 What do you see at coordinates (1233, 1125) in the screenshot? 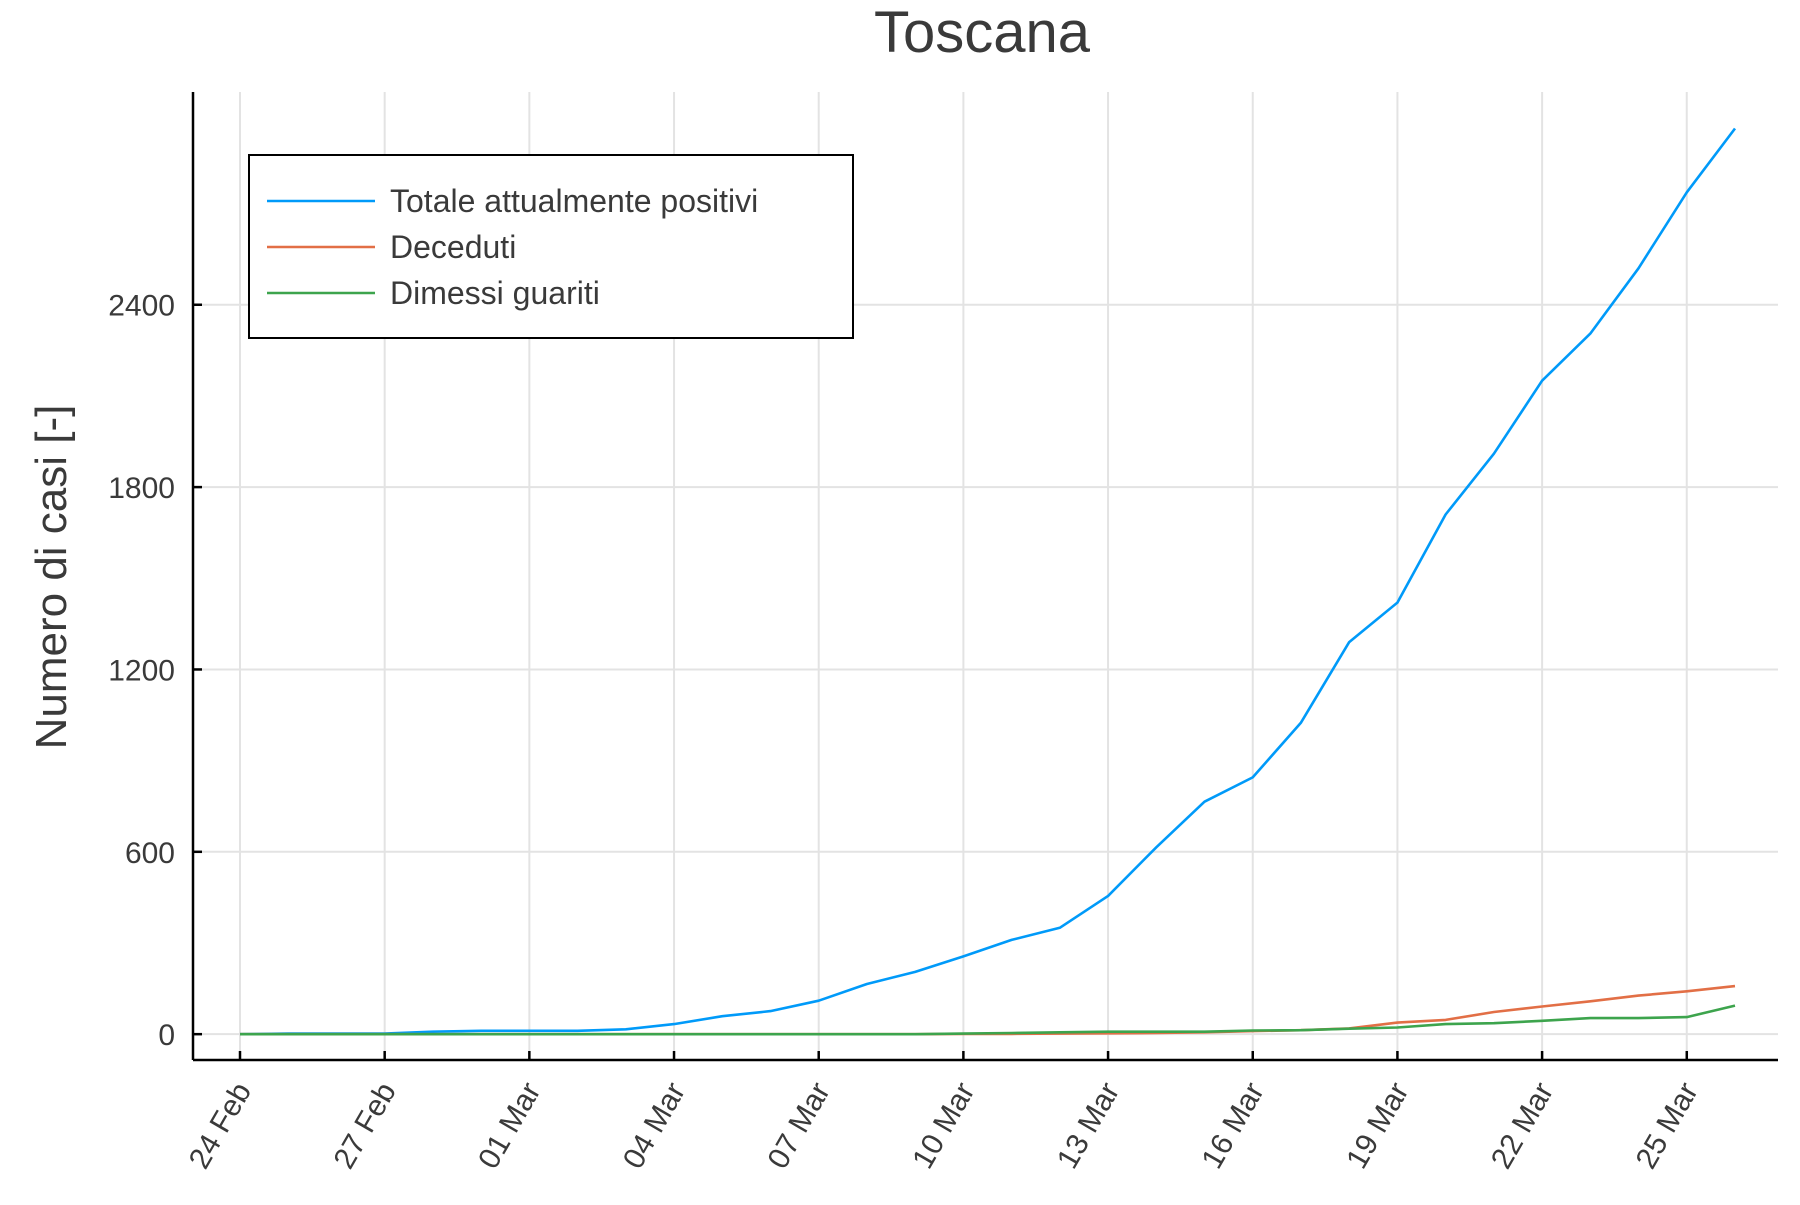
I see `x-tick-label: 16 Mar` at bounding box center [1233, 1125].